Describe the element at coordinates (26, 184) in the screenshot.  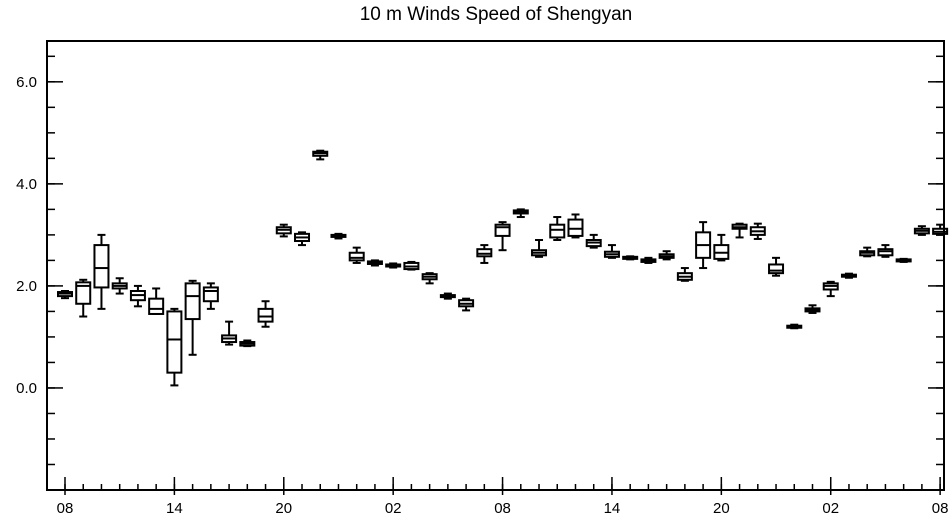
I see `y-tick-label: 4.0` at that location.